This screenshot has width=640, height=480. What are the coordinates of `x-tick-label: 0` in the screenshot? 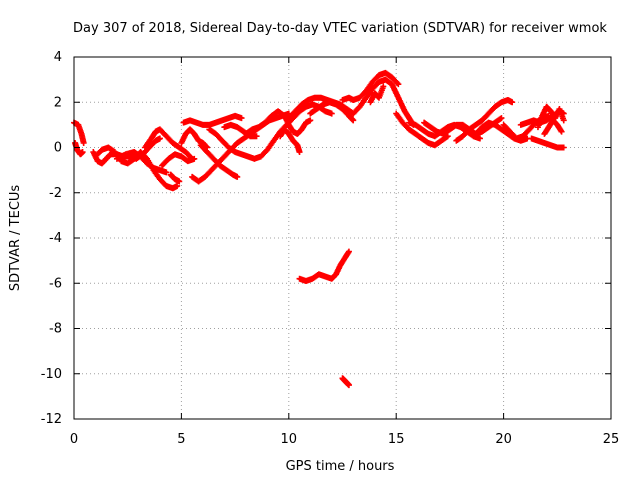 It's located at (74, 439).